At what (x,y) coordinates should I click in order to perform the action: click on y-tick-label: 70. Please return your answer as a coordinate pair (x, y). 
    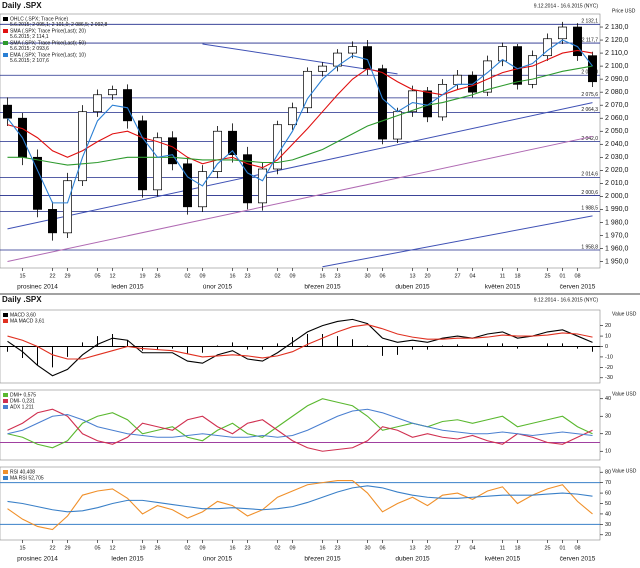
    Looking at the image, I should click on (608, 483).